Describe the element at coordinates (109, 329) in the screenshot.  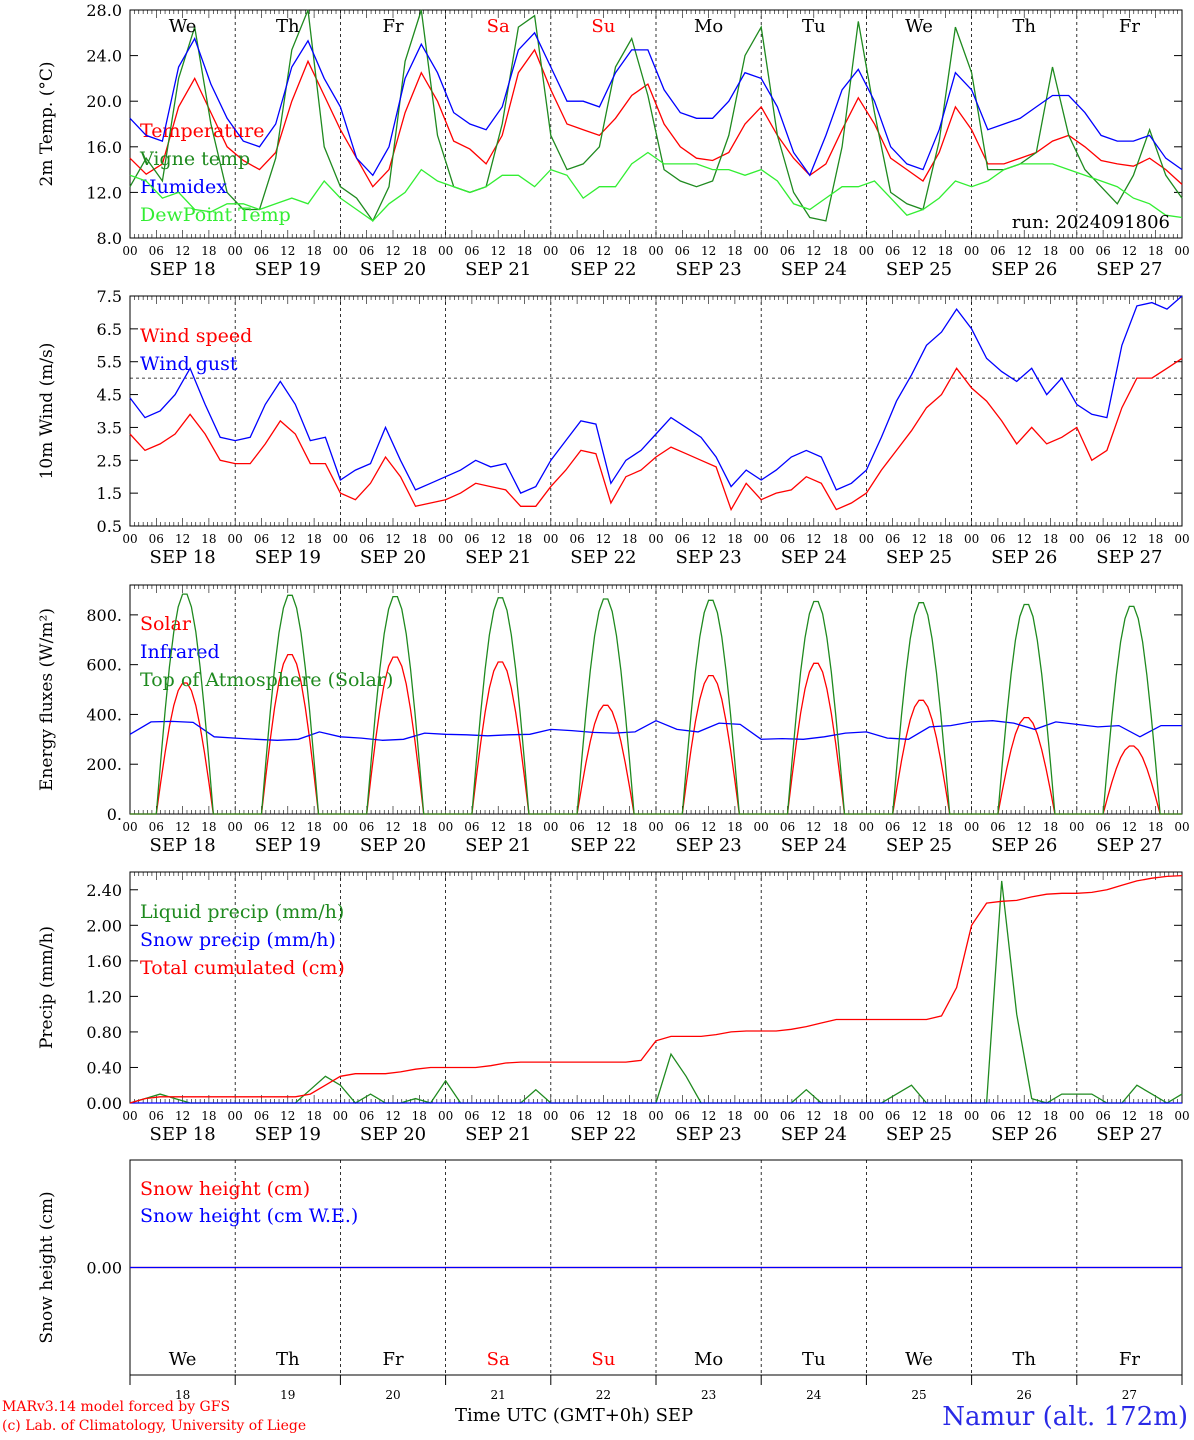
I see `y-tick-label: 6.5` at that location.